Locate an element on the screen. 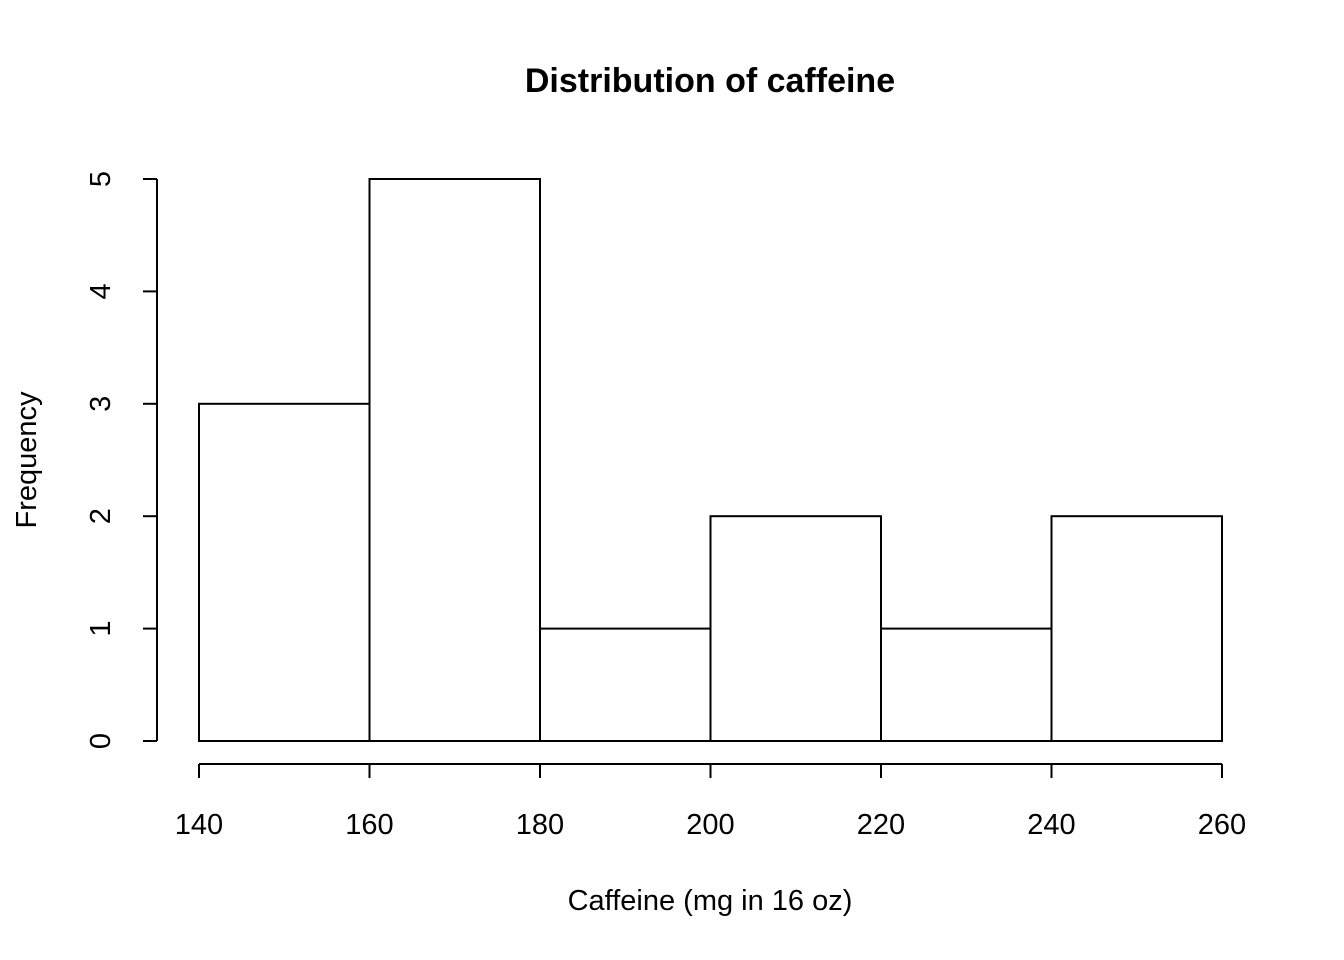 Image resolution: width=1344 pixels, height=960 pixels. y-tick-label: 1 is located at coordinates (101, 629).